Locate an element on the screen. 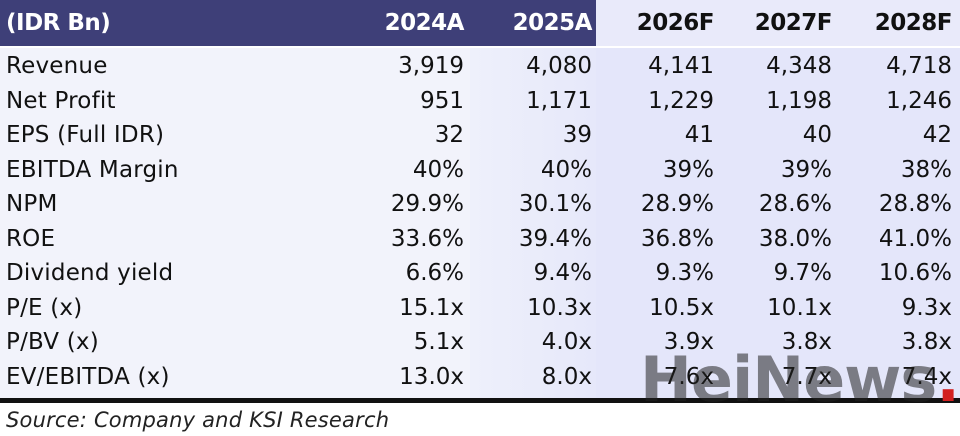 The image size is (960, 436). value-cell: 4,718 is located at coordinates (919, 66).